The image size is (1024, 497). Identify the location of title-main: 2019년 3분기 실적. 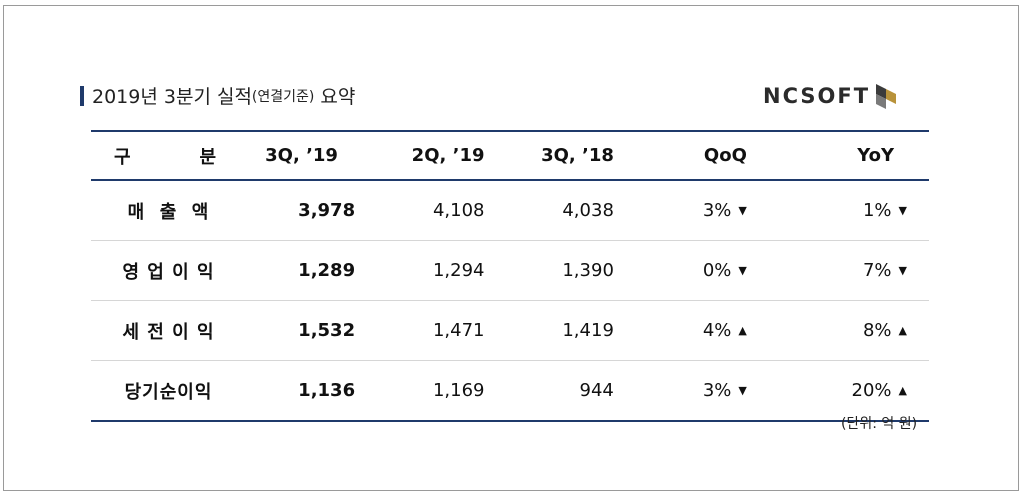
(172, 97).